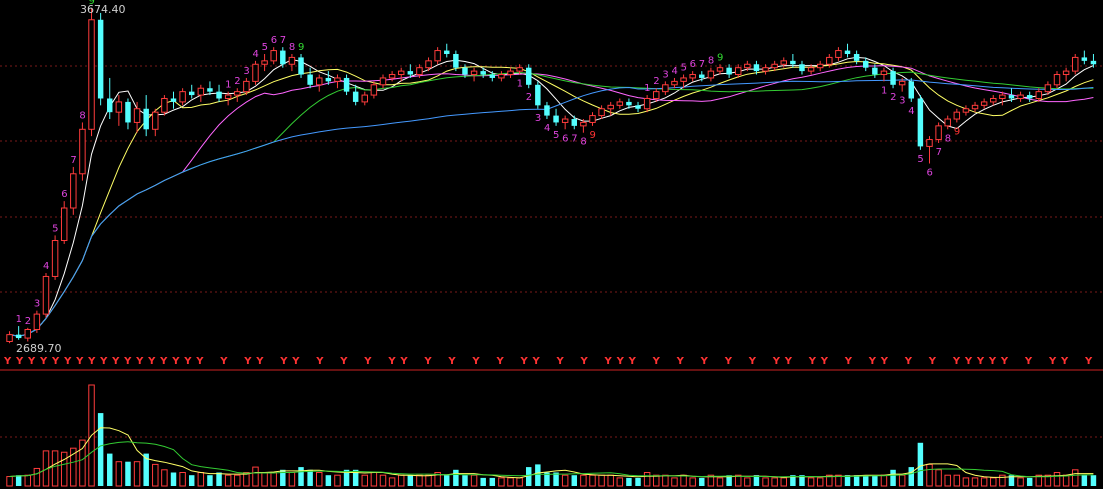 Image resolution: width=1103 pixels, height=489 pixels. I want to click on volume-ma10-line, so click(551, 459).